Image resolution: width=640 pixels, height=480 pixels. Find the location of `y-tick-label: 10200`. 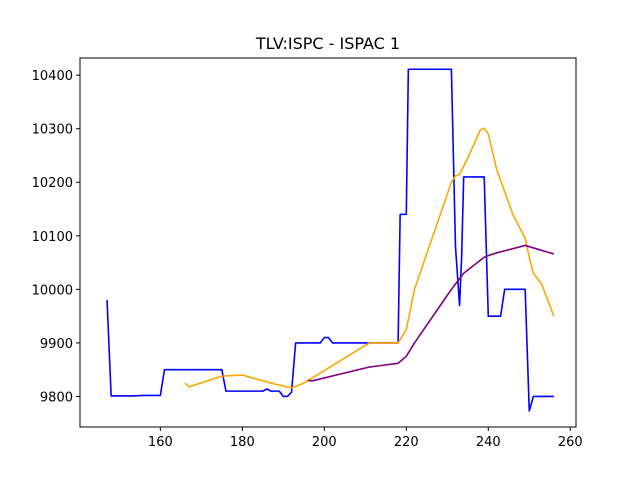

y-tick-label: 10200 is located at coordinates (52, 183).